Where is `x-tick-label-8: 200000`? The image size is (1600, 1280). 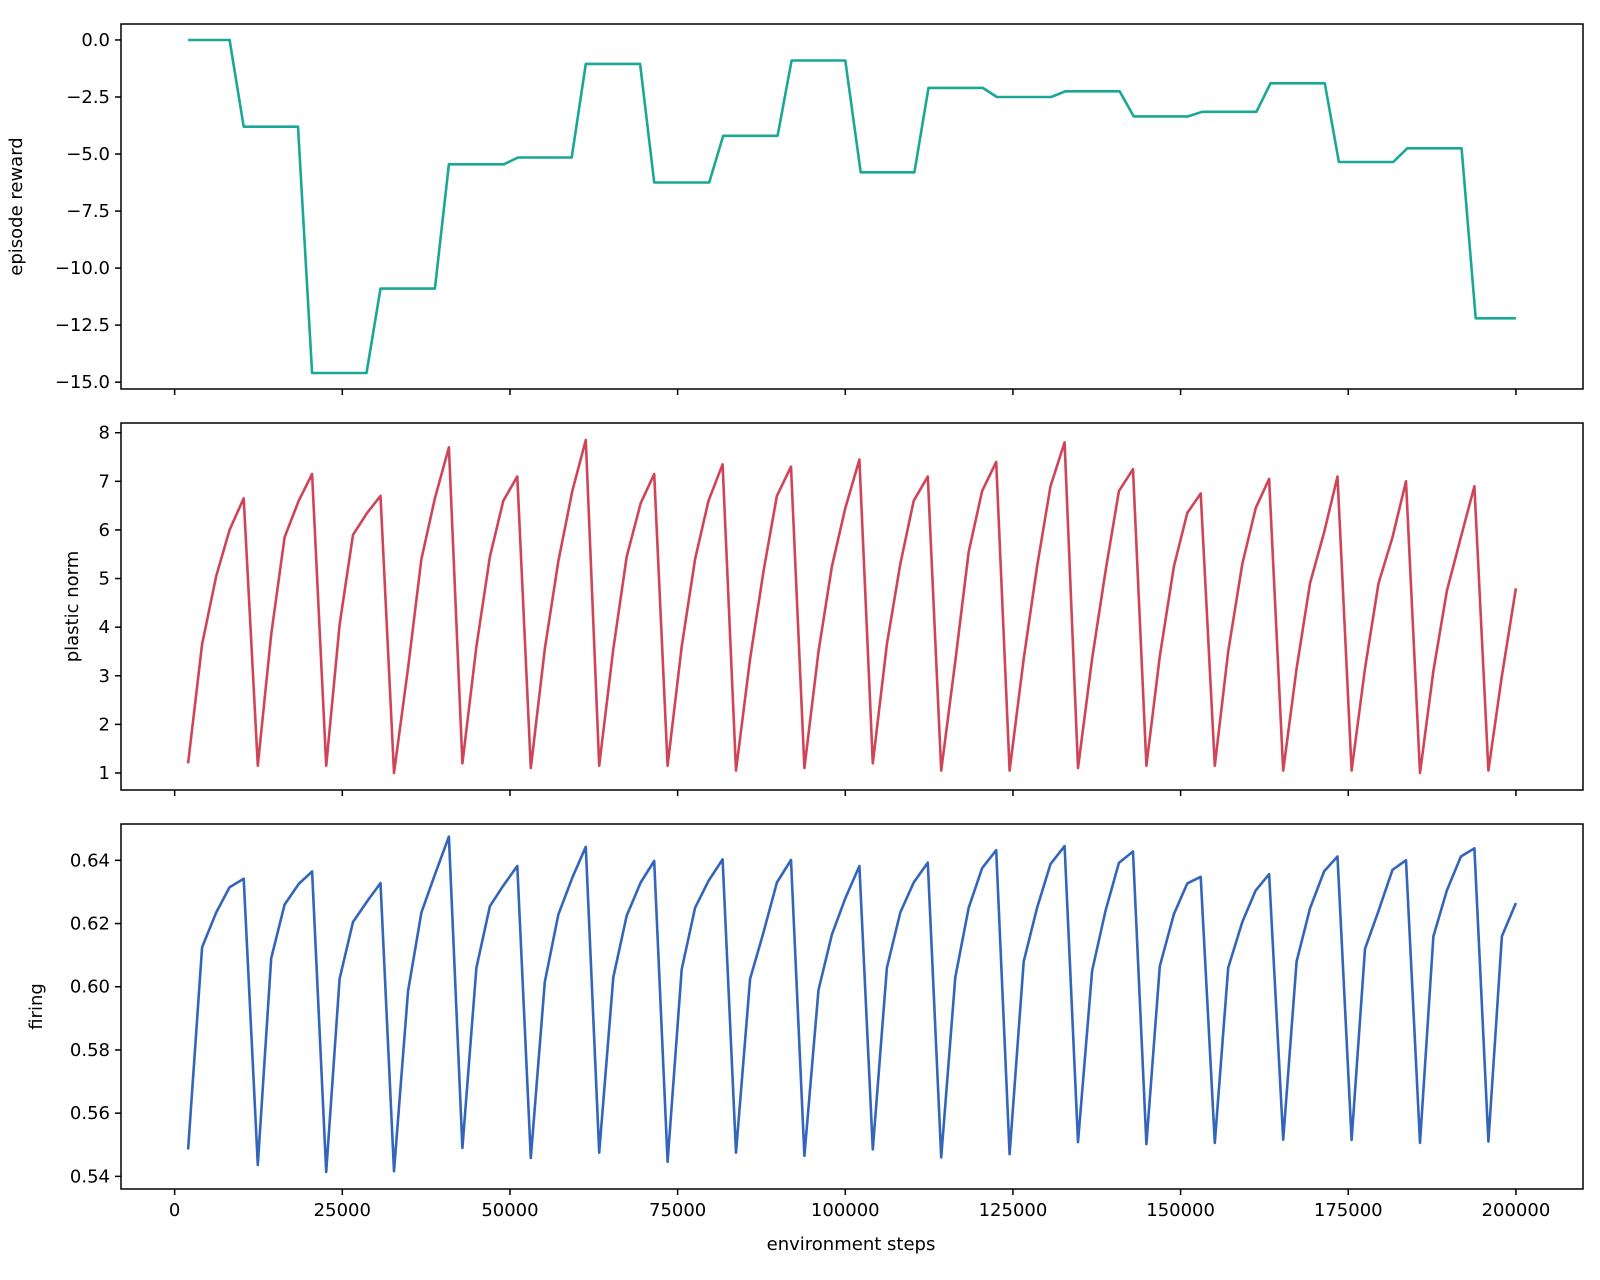
x-tick-label-8: 200000 is located at coordinates (1516, 1210).